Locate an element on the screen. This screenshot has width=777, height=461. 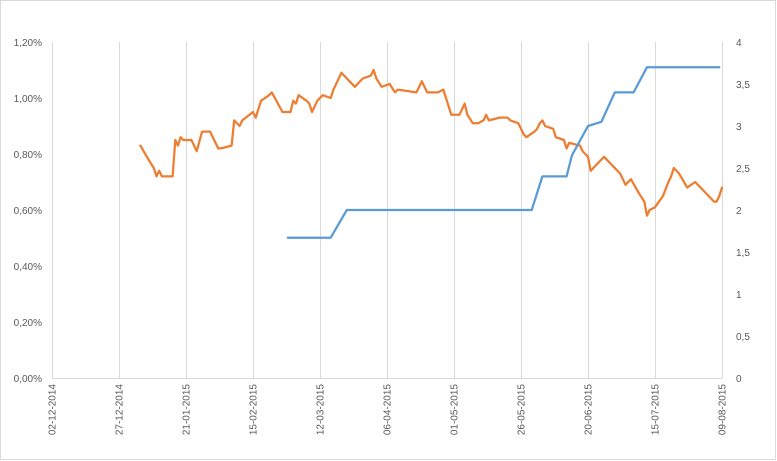
y-right-tick-label: 0 is located at coordinates (739, 379).